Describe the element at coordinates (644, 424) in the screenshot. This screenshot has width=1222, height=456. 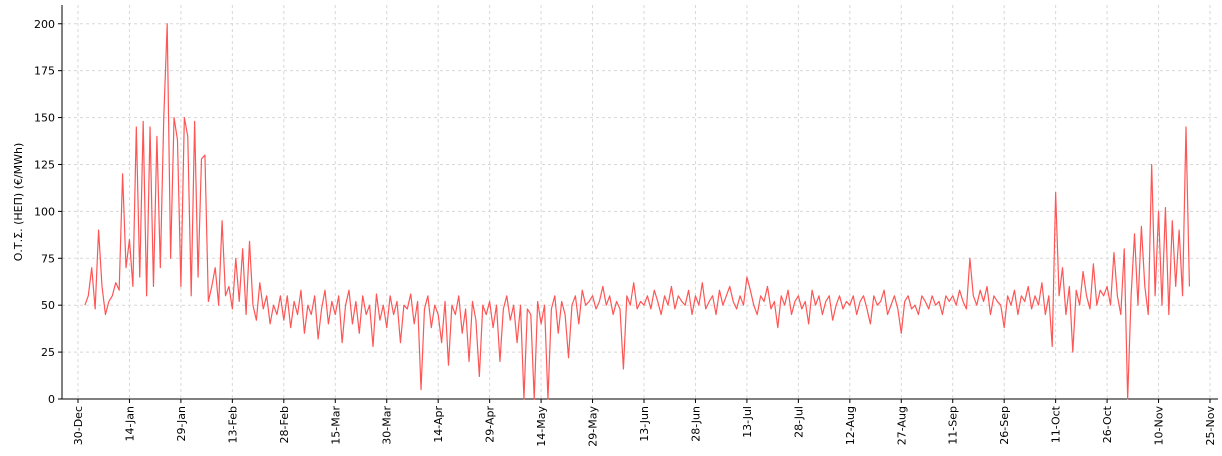
I see `x-tick-label: 13-Jun` at that location.